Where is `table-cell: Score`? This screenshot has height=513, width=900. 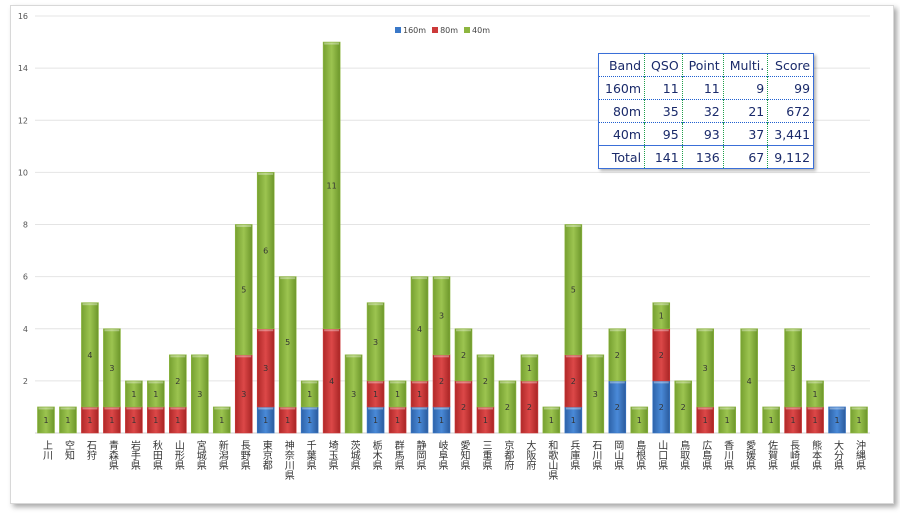
table-cell: Score is located at coordinates (790, 65).